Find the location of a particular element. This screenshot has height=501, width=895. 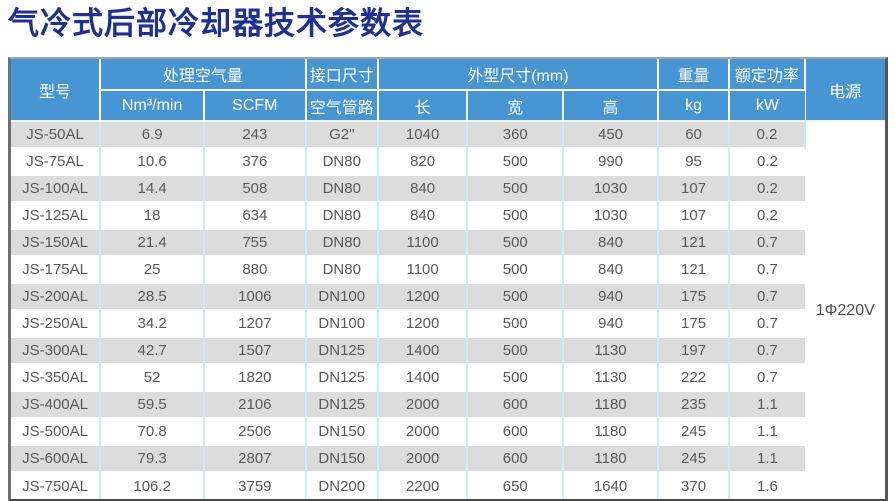

cell-scfm: 1006 is located at coordinates (255, 296).